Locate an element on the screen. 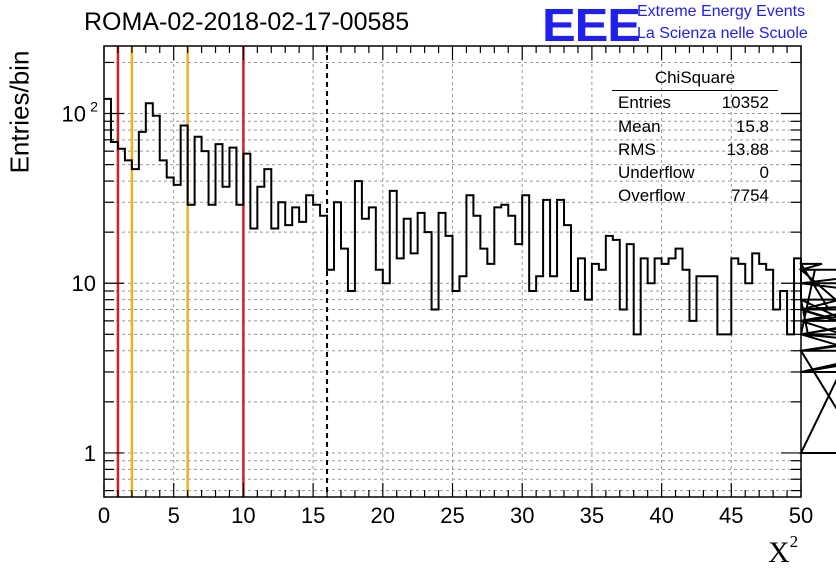 Image resolution: width=836 pixels, height=572 pixels. x-tick-label: 0 is located at coordinates (104, 515).